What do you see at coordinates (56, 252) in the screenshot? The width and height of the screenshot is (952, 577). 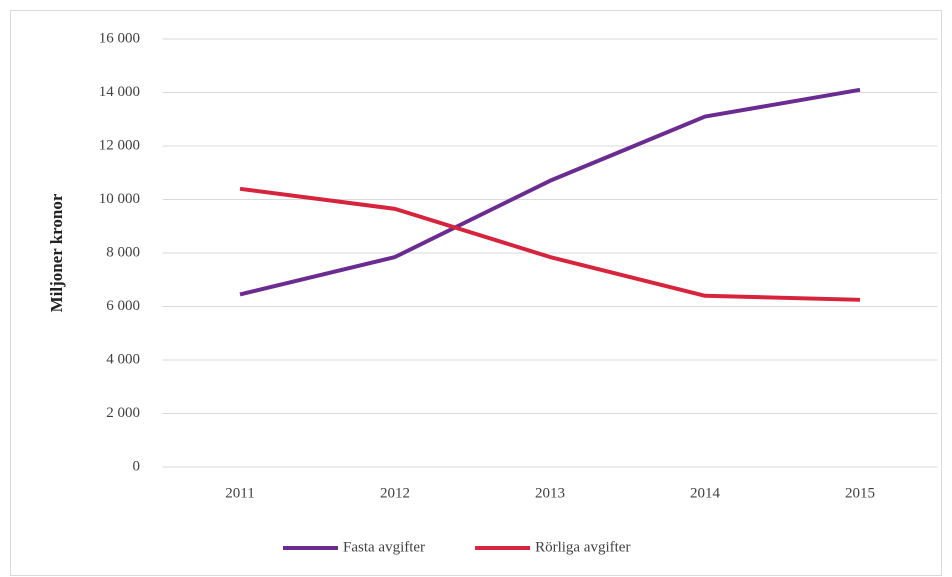 I see `y-axis-label: Miljoner kronor` at bounding box center [56, 252].